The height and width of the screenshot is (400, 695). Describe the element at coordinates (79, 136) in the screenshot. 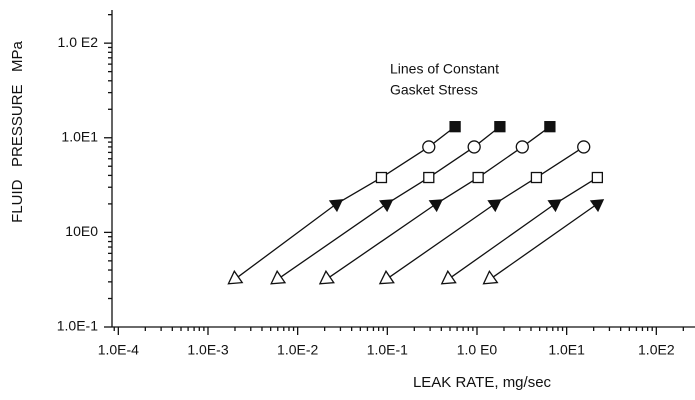

I see `y-tick-label: 1.0E1` at that location.